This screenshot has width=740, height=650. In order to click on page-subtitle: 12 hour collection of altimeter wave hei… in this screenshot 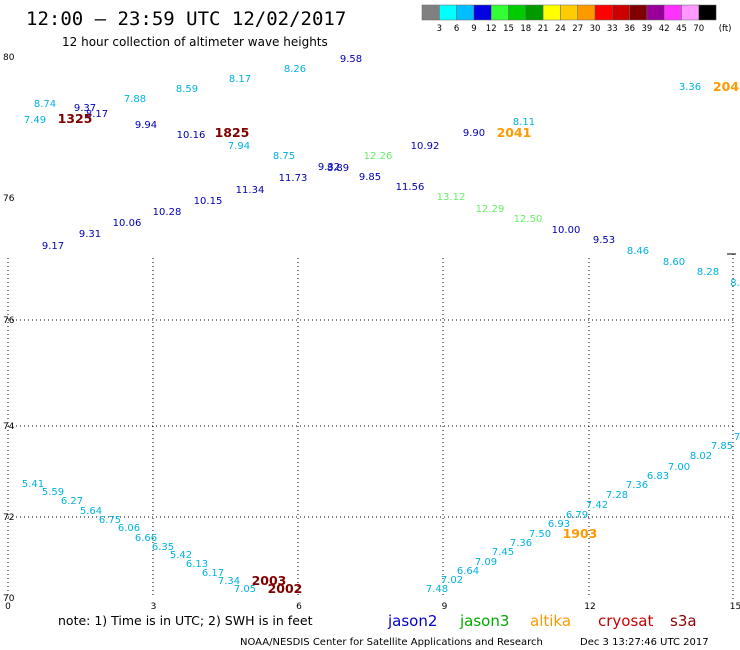, I will do `click(195, 42)`.